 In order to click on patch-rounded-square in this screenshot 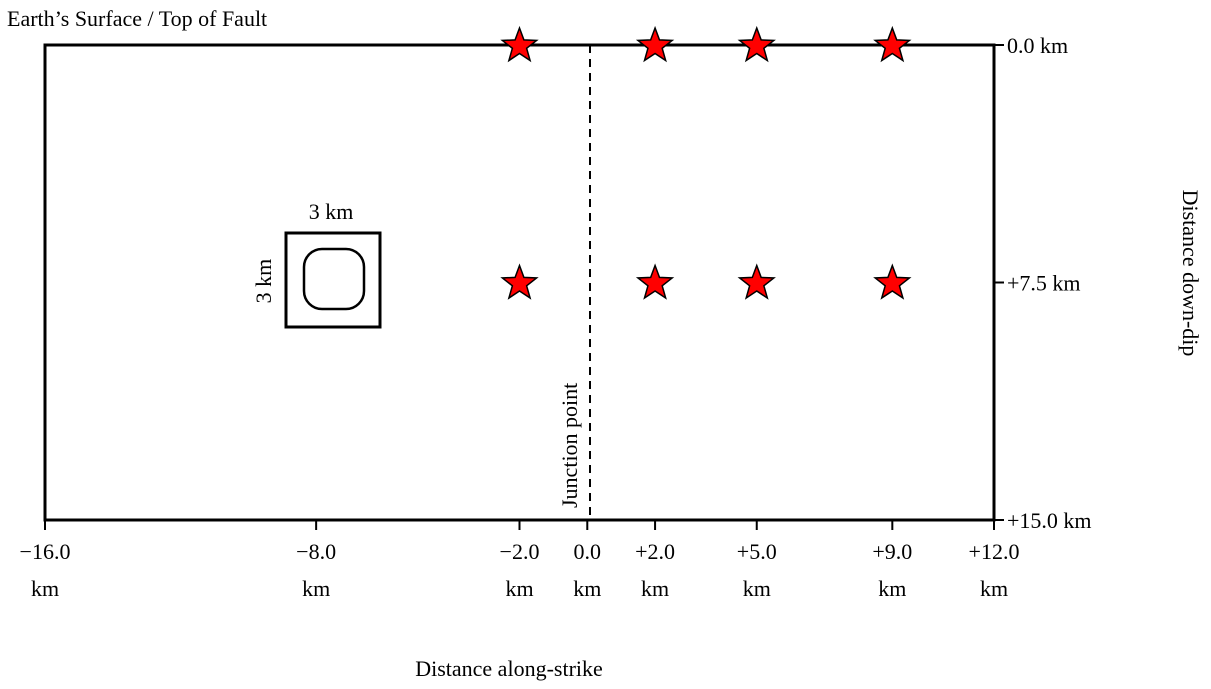, I will do `click(334, 279)`.